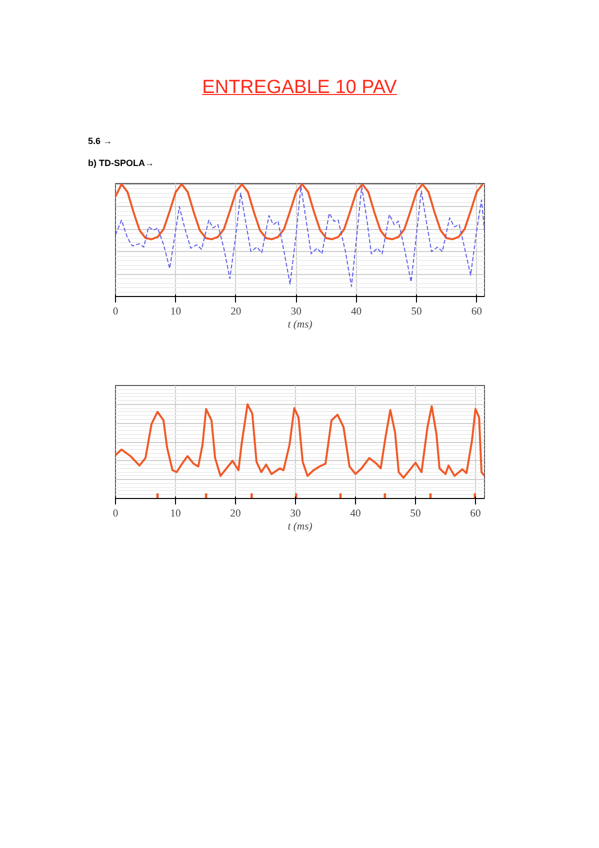 The image size is (599, 848). Describe the element at coordinates (299, 88) in the screenshot. I see `chart-title: ENTREGABLE 10 PAV` at that location.